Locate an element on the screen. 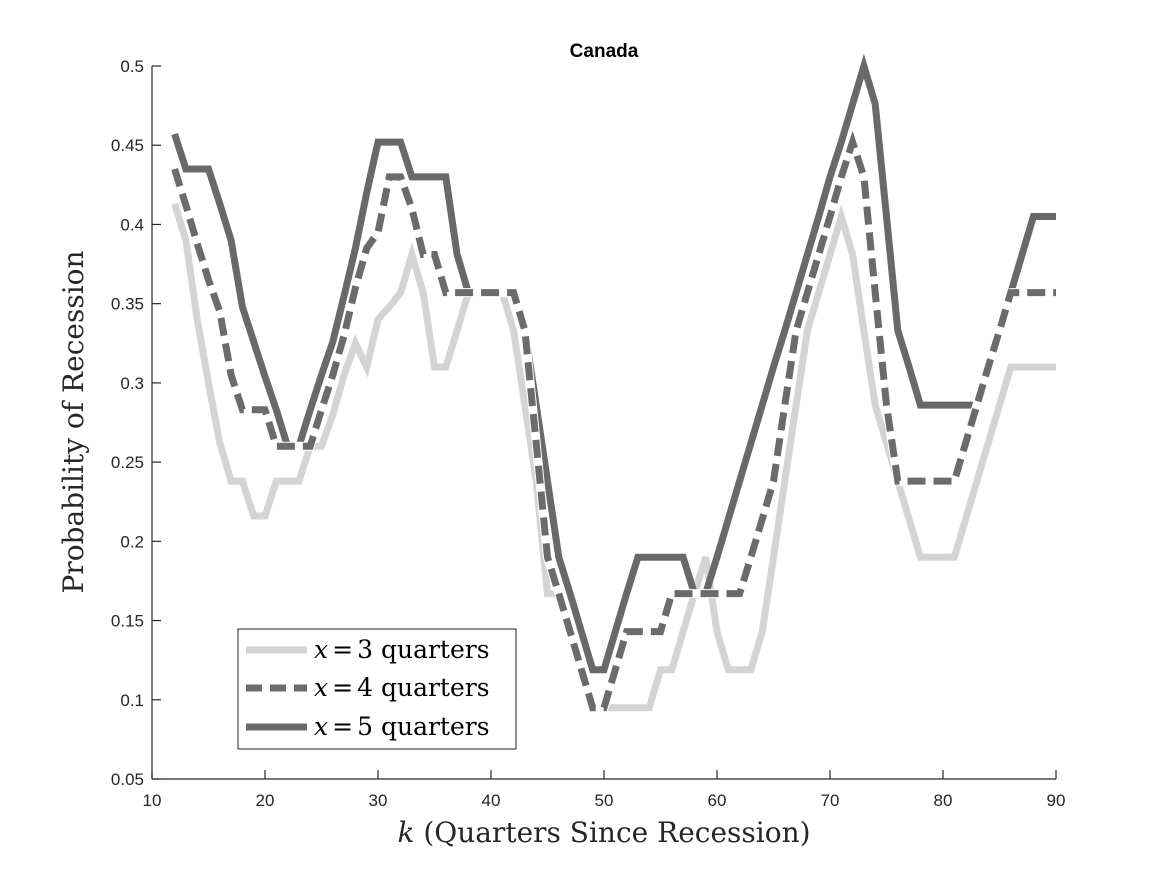  x-tick-label: 40 is located at coordinates (491, 800).